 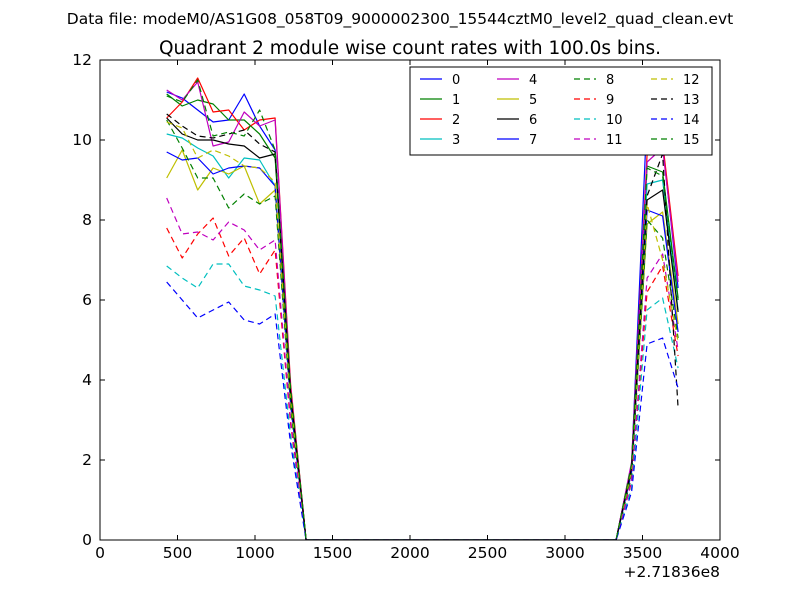 I want to click on x-tick-label: 3500, so click(x=642, y=553).